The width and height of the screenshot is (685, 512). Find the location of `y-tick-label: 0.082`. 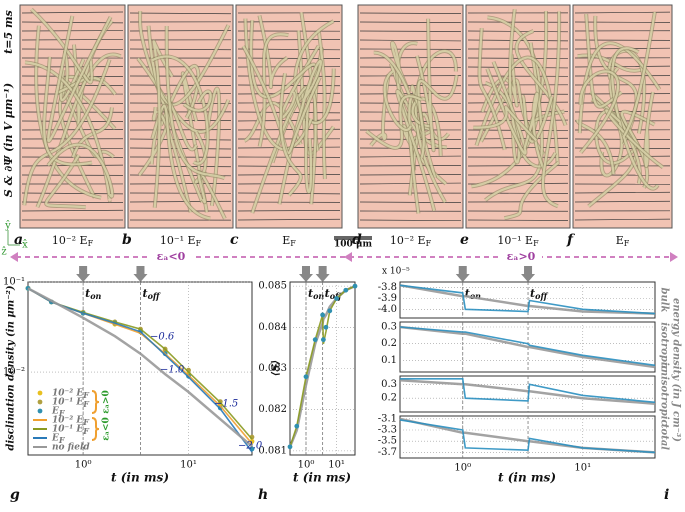

y-tick-label: 0.082 is located at coordinates (272, 409).